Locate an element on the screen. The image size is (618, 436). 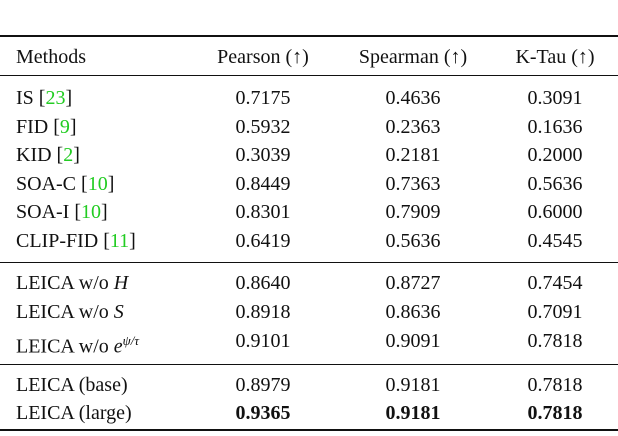
method-cell: KID [2] is located at coordinates (48, 155).